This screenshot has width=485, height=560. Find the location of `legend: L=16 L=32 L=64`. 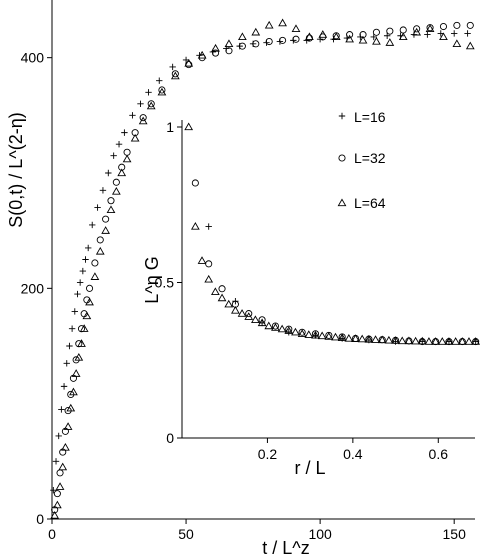

legend: L=16 L=32 L=64 is located at coordinates (361, 160).